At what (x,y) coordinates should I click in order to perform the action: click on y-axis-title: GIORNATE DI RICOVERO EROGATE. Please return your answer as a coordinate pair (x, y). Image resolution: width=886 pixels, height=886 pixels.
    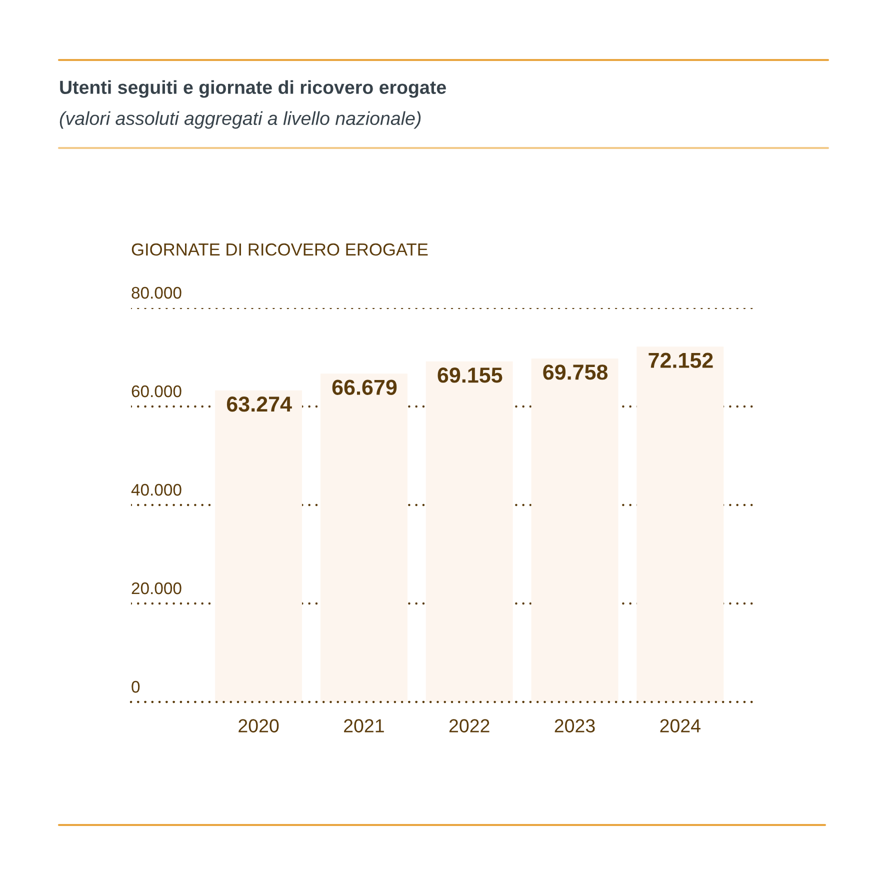
    Looking at the image, I should click on (280, 249).